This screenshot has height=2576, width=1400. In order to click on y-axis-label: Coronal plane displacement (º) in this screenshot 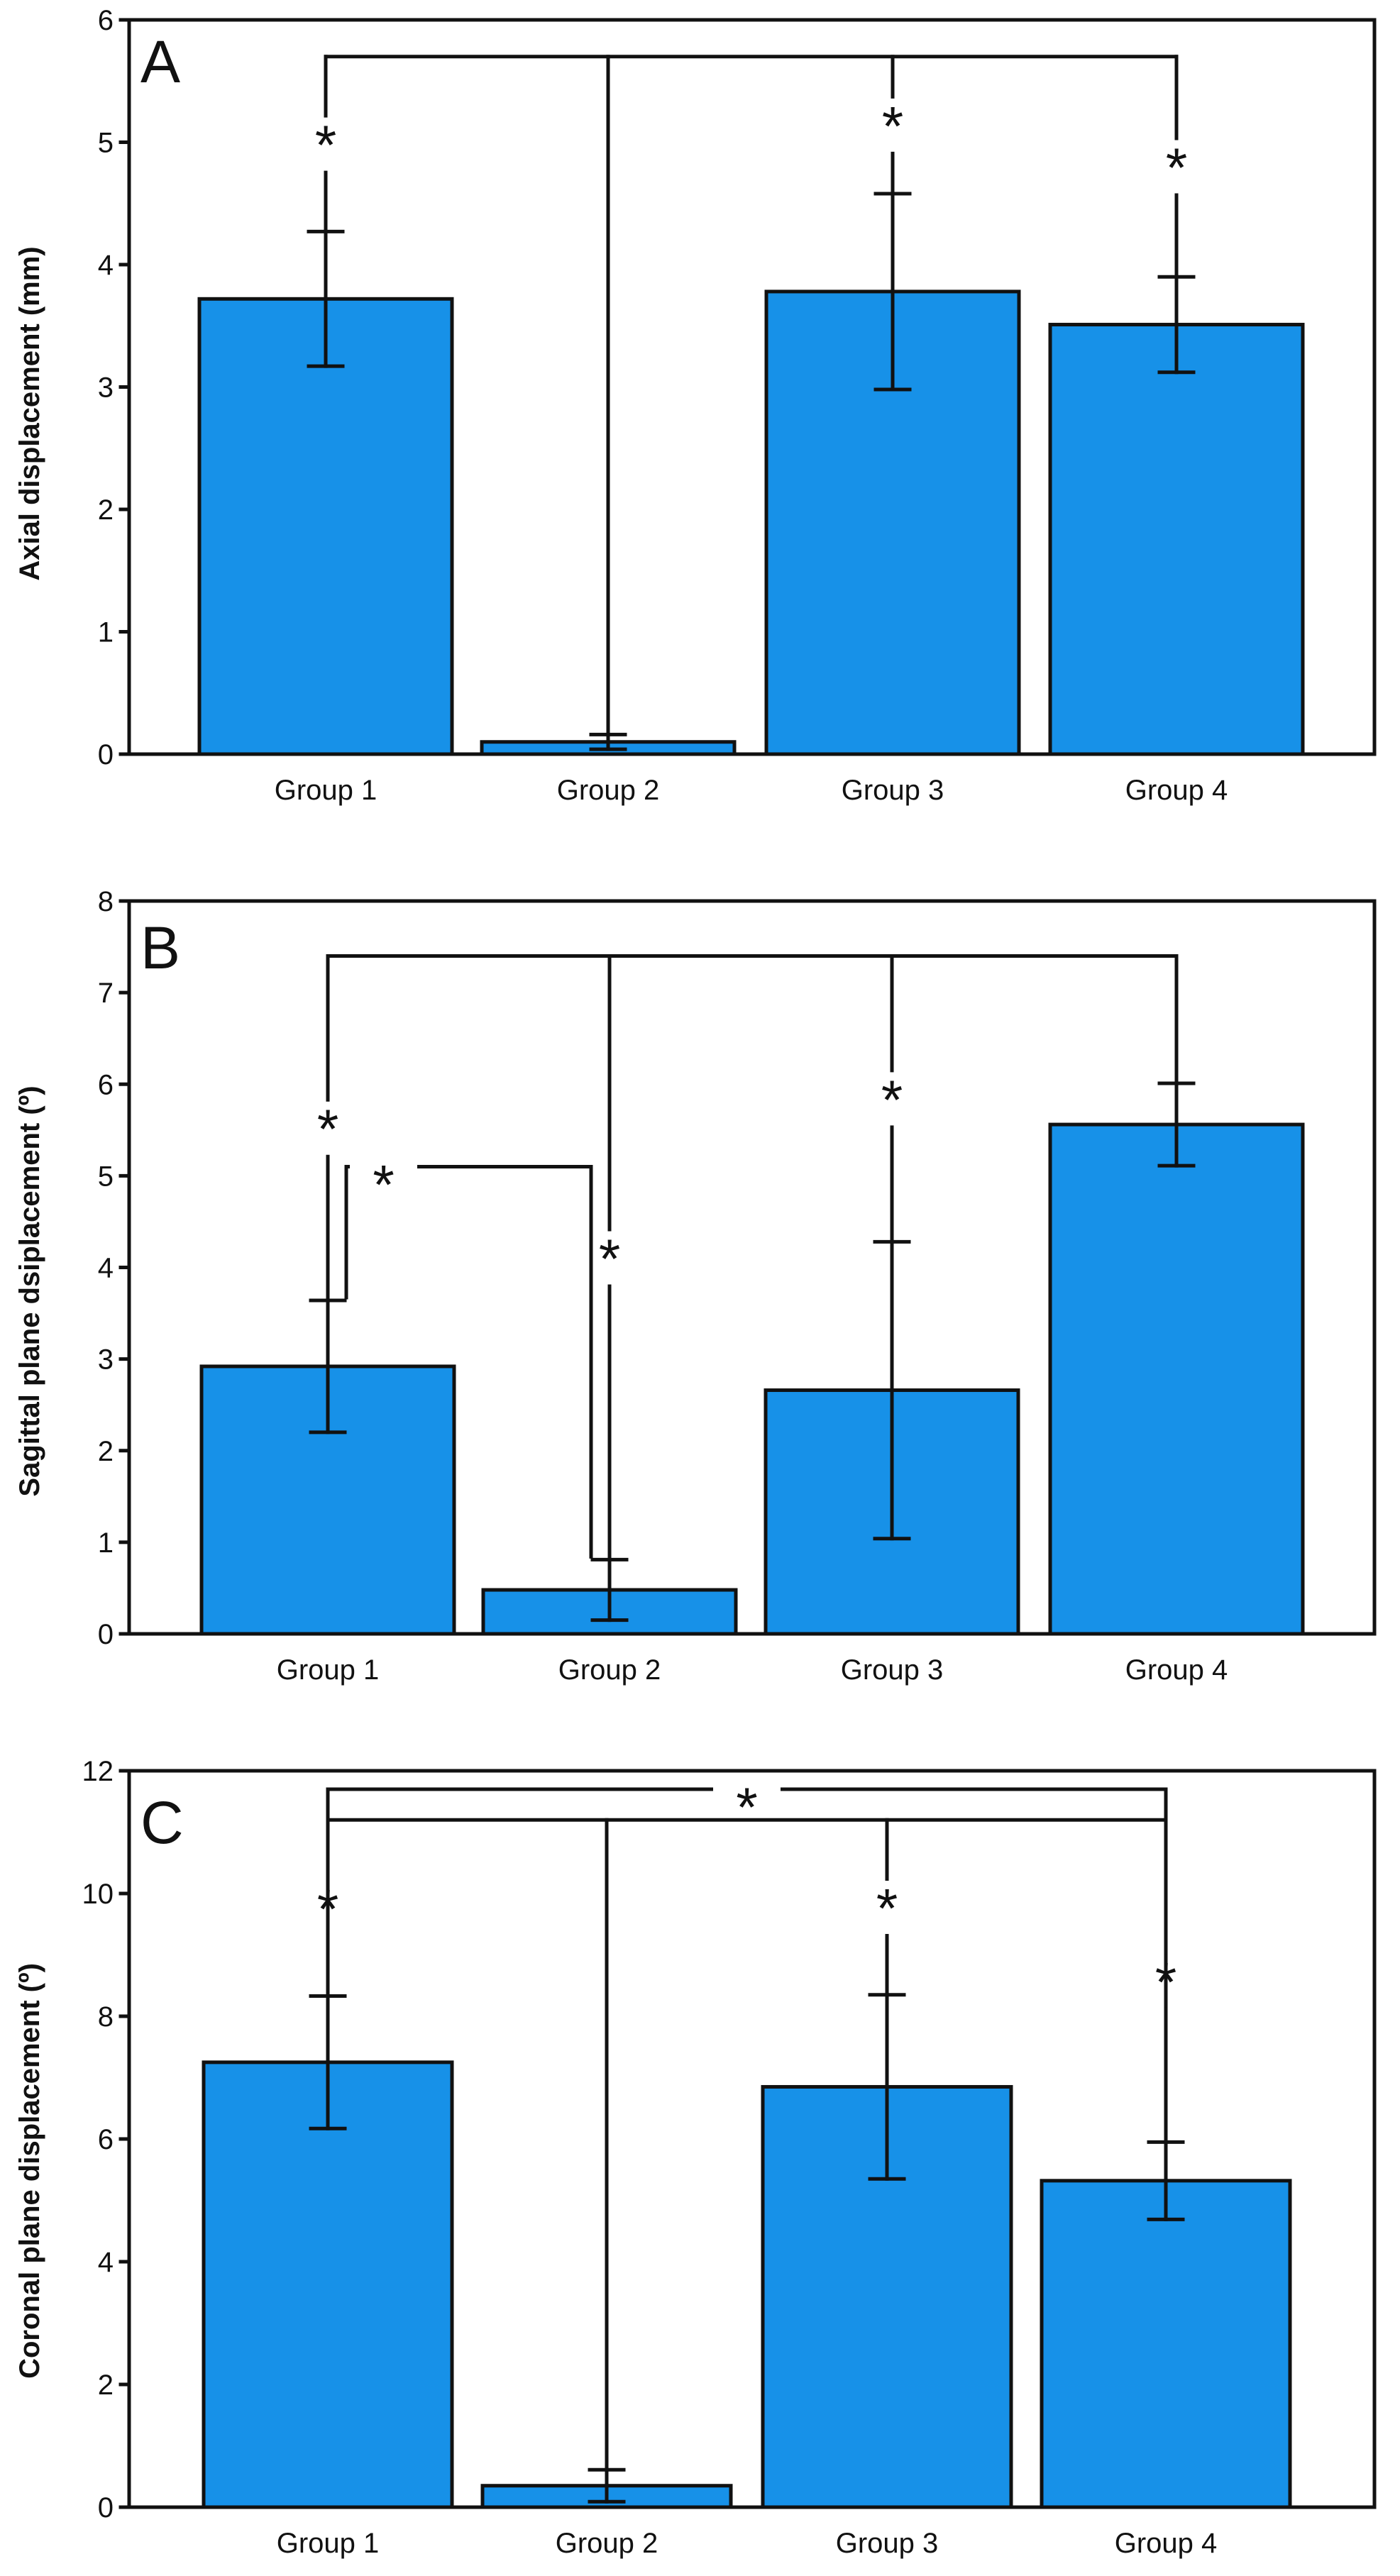, I will do `click(29, 2171)`.